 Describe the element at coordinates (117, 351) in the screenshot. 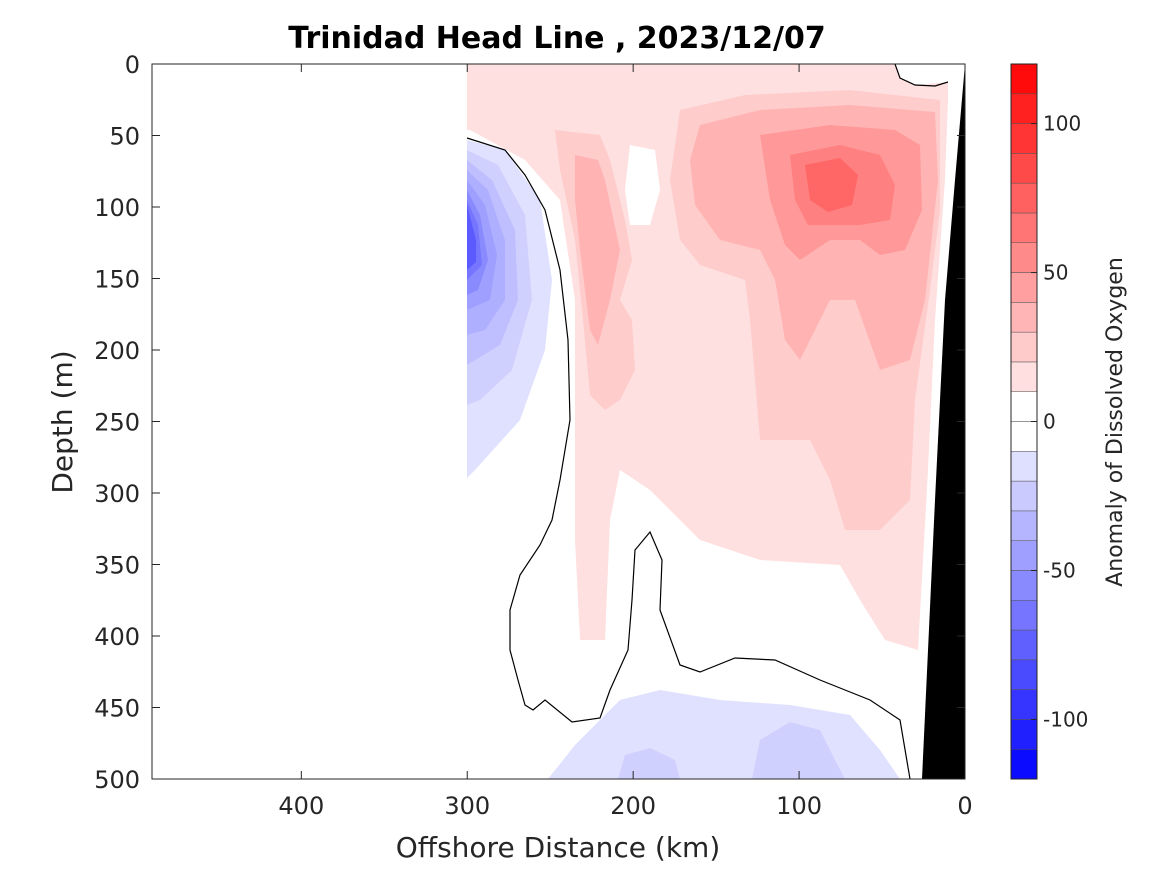

I see `y-tick-label: 200` at that location.